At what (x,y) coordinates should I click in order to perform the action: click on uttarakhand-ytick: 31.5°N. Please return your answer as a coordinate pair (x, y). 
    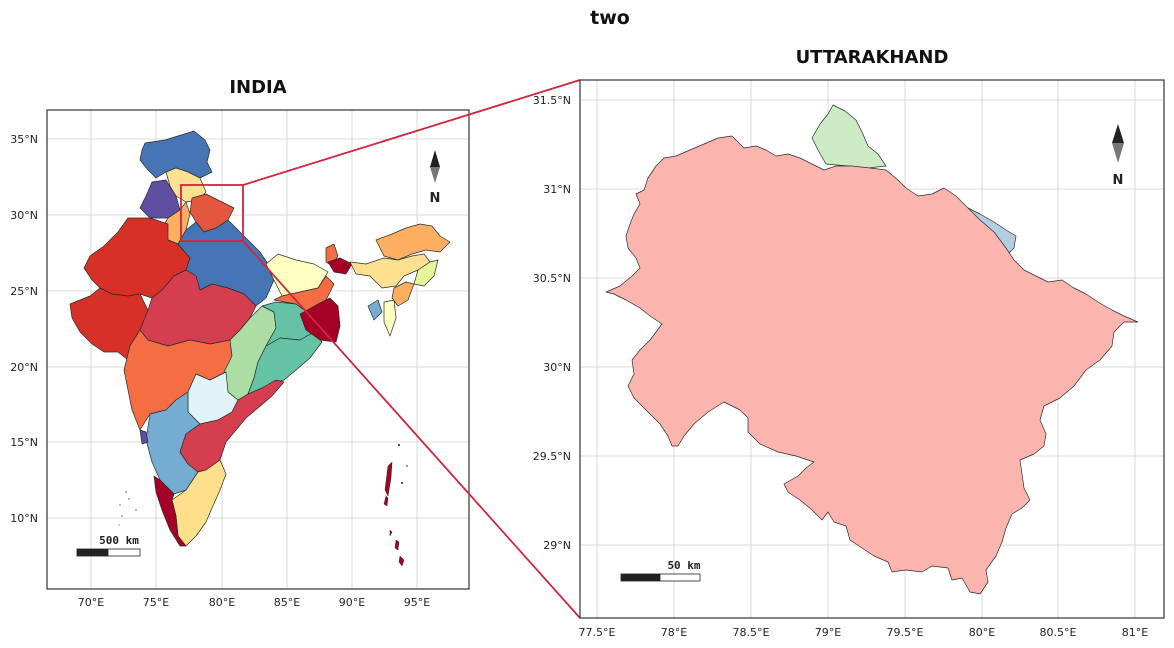
    Looking at the image, I should click on (552, 100).